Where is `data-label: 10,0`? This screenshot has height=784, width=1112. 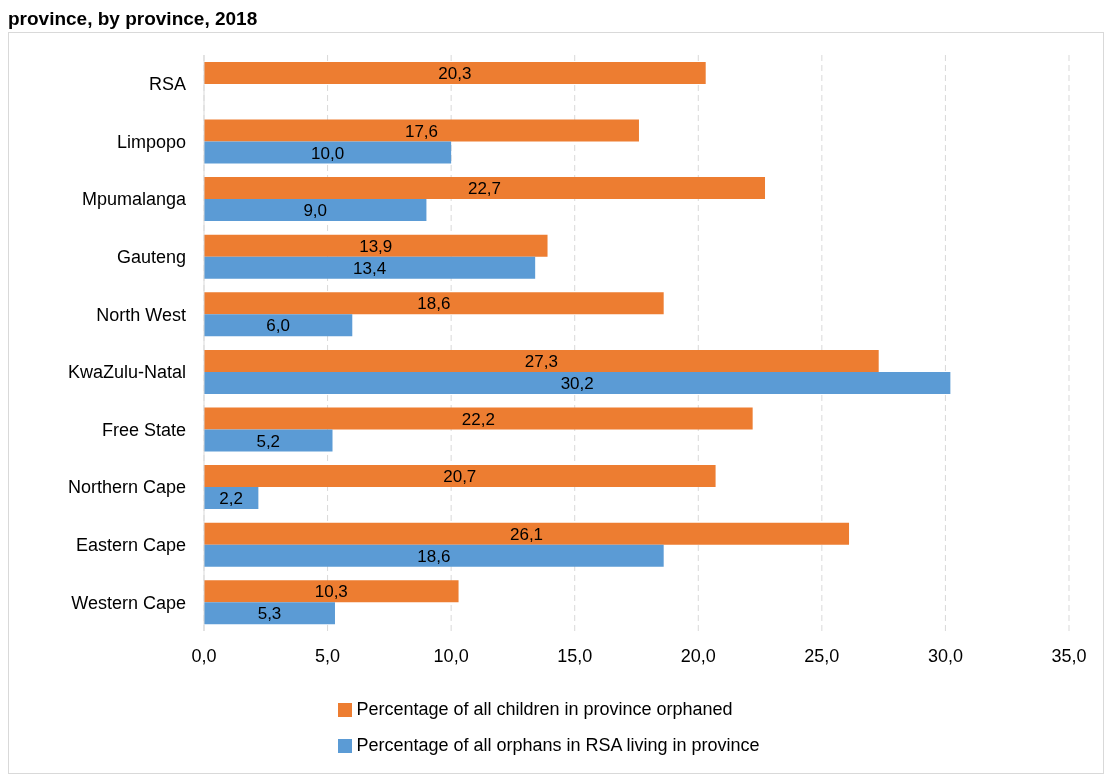 data-label: 10,0 is located at coordinates (328, 153).